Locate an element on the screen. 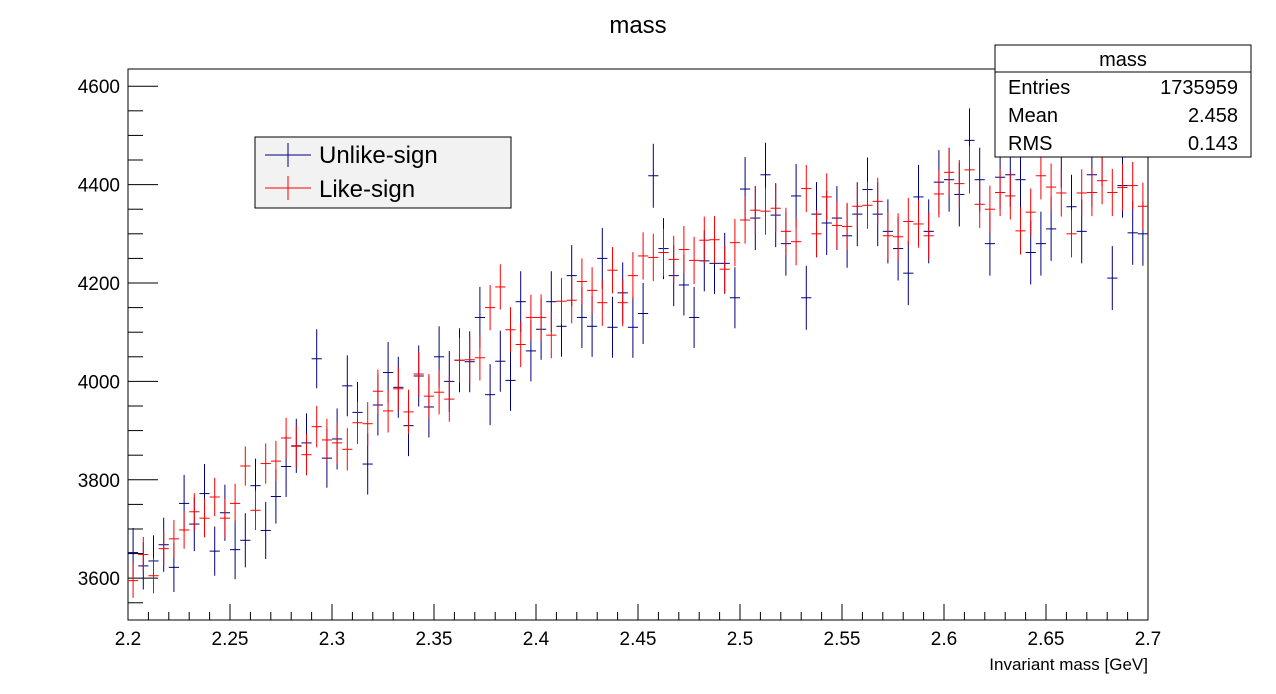 The width and height of the screenshot is (1276, 694). legend-entry-like-sign: Like-sign is located at coordinates (340, 189).